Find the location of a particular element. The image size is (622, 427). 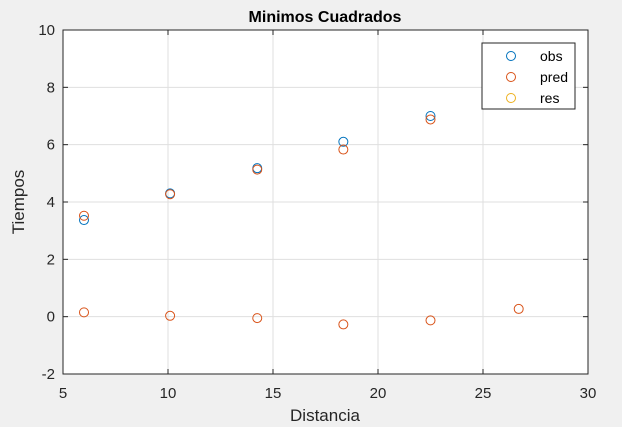

y-tick-label: 2 is located at coordinates (51, 259).